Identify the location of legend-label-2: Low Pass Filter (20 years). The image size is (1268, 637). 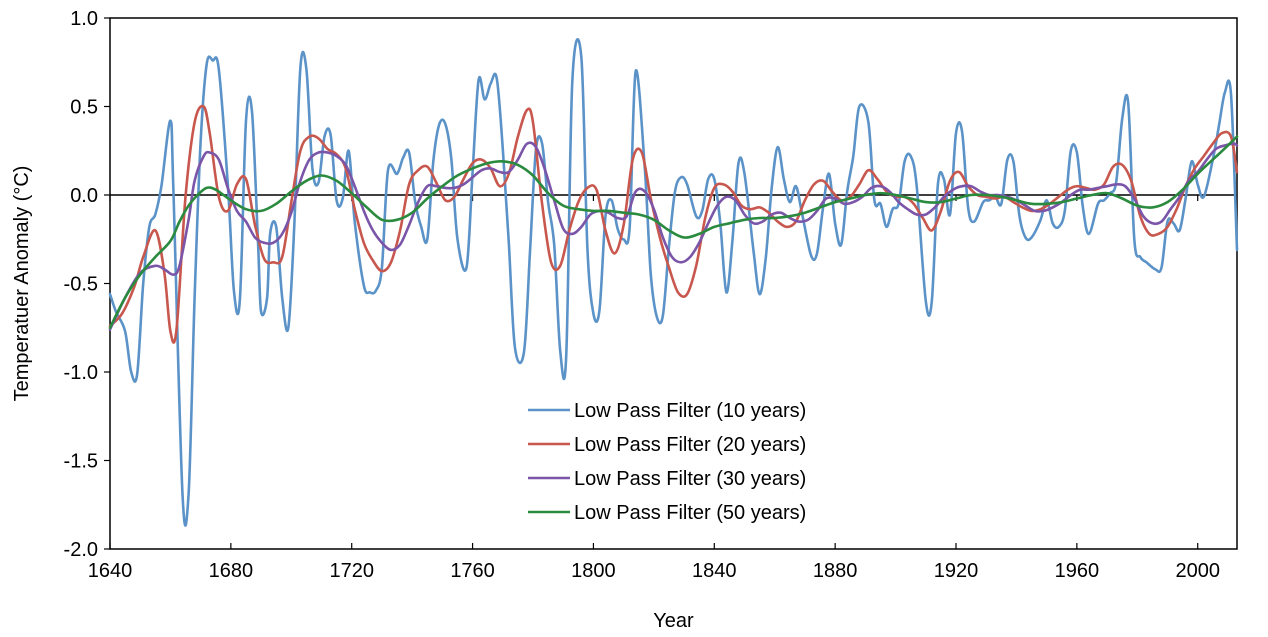
(690, 445).